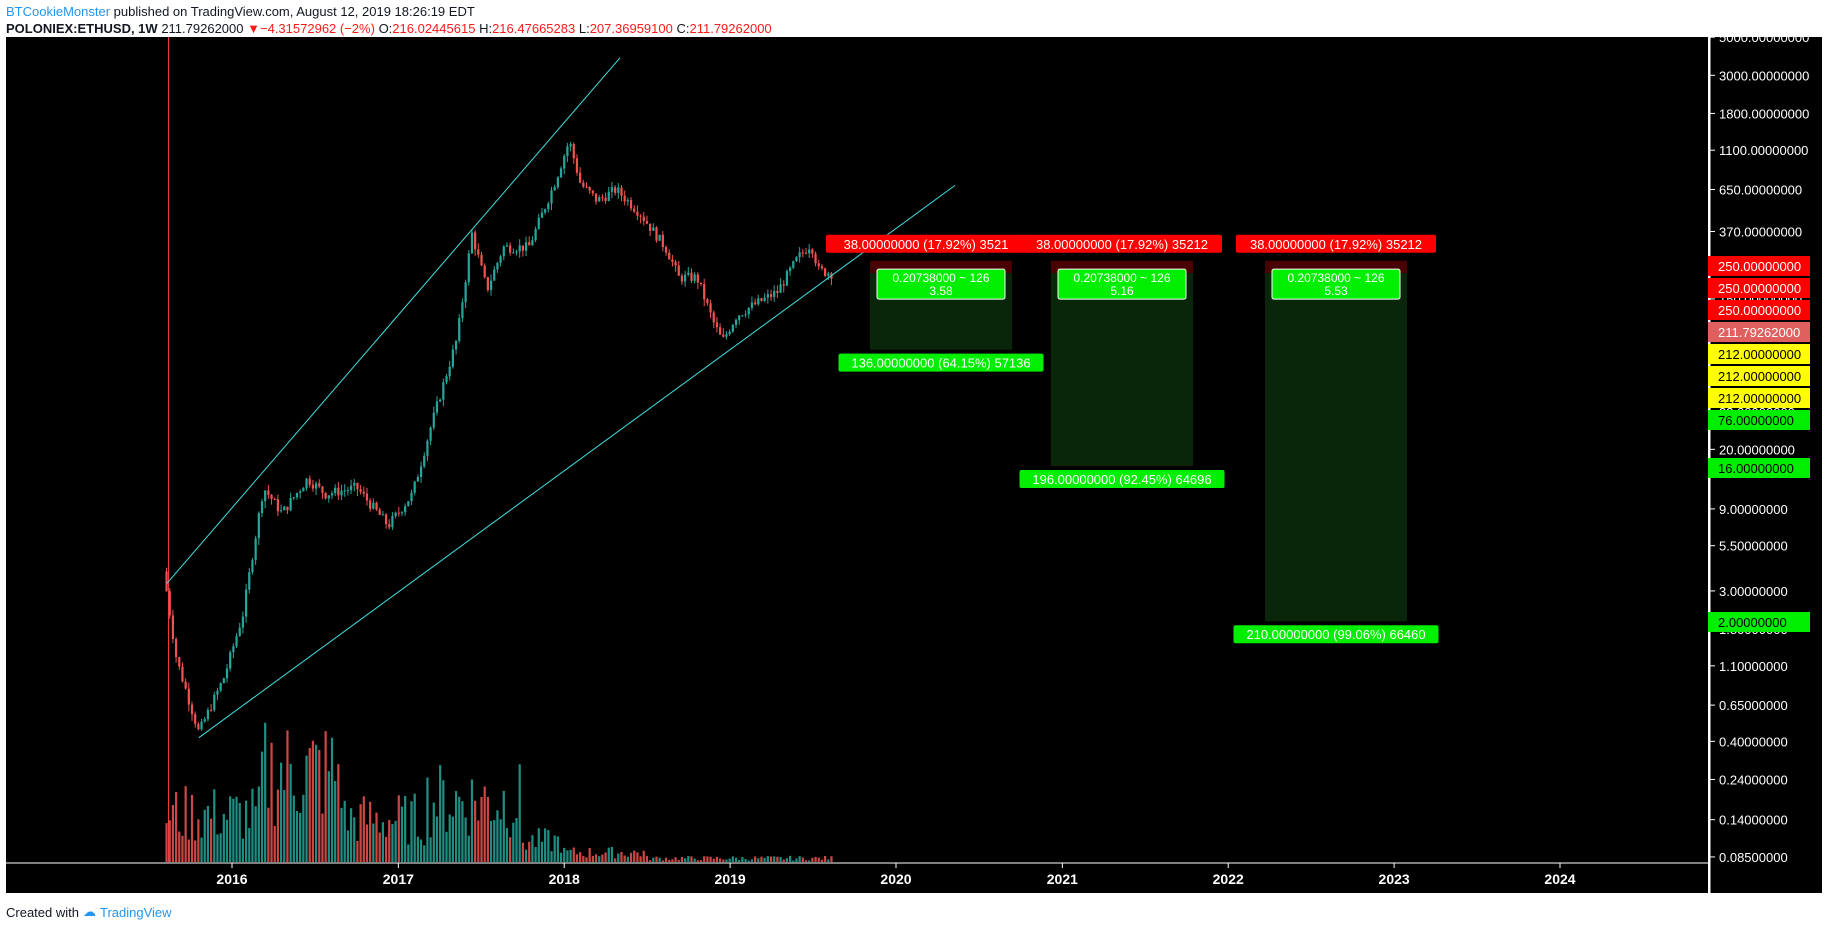  I want to click on axis-price-badge: 212.00000000, so click(1759, 398).